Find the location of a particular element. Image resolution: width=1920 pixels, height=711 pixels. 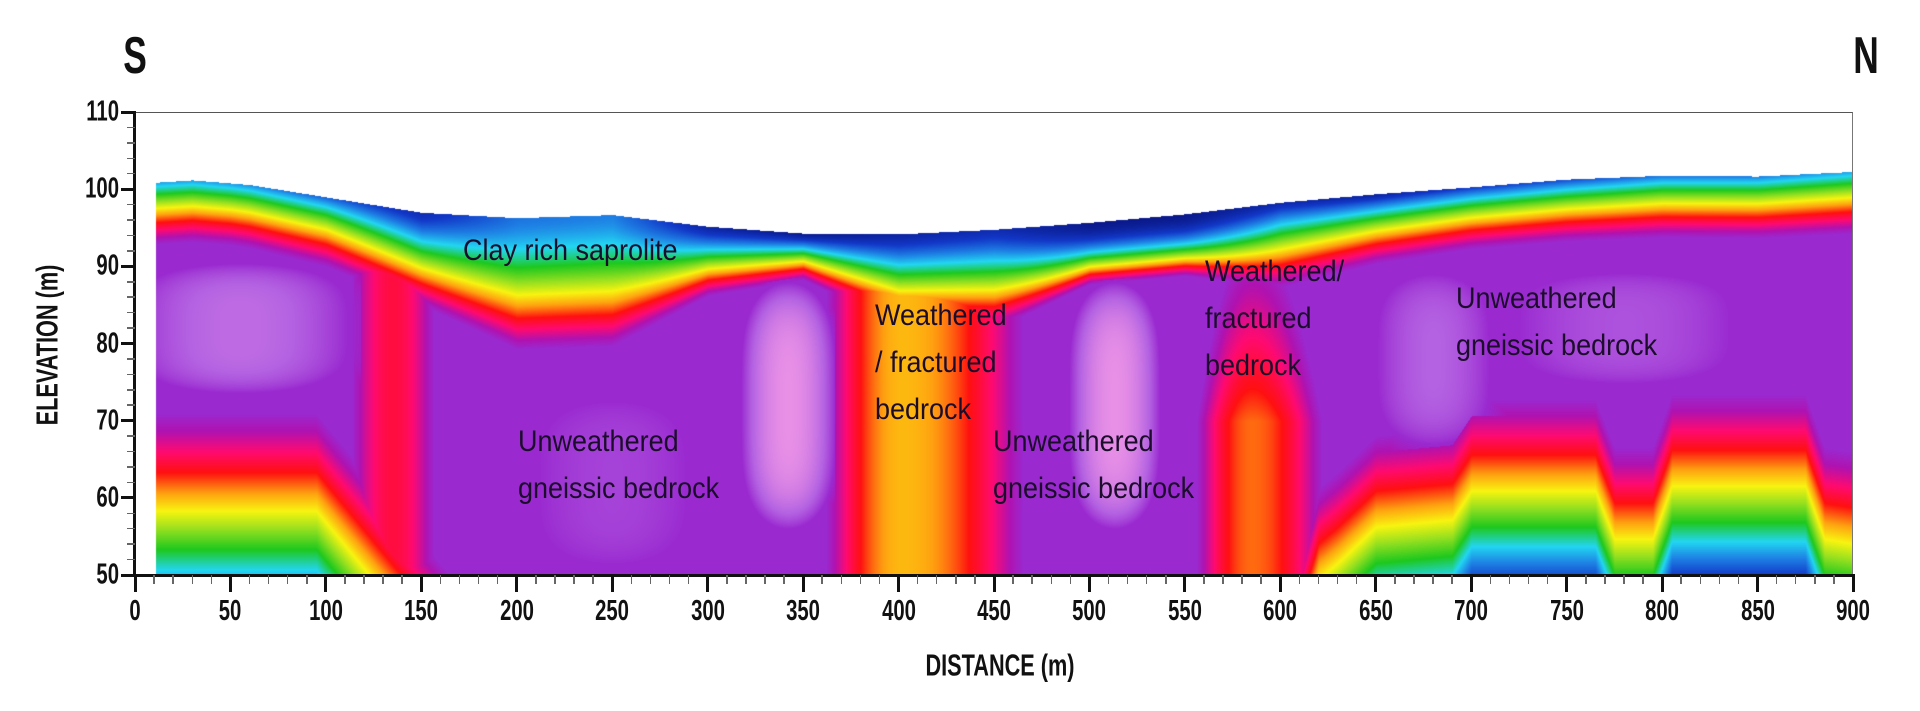

x-tick-label: 900 is located at coordinates (1853, 611).